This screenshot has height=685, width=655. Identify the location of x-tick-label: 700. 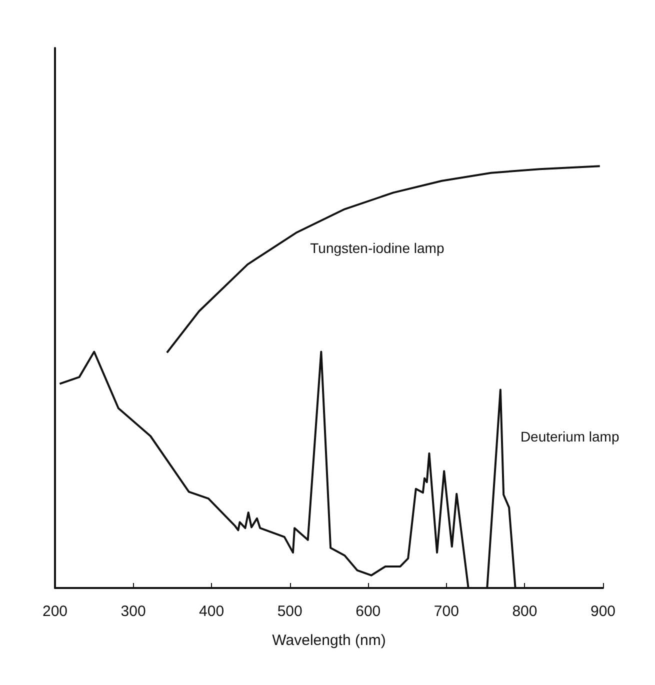
(446, 611).